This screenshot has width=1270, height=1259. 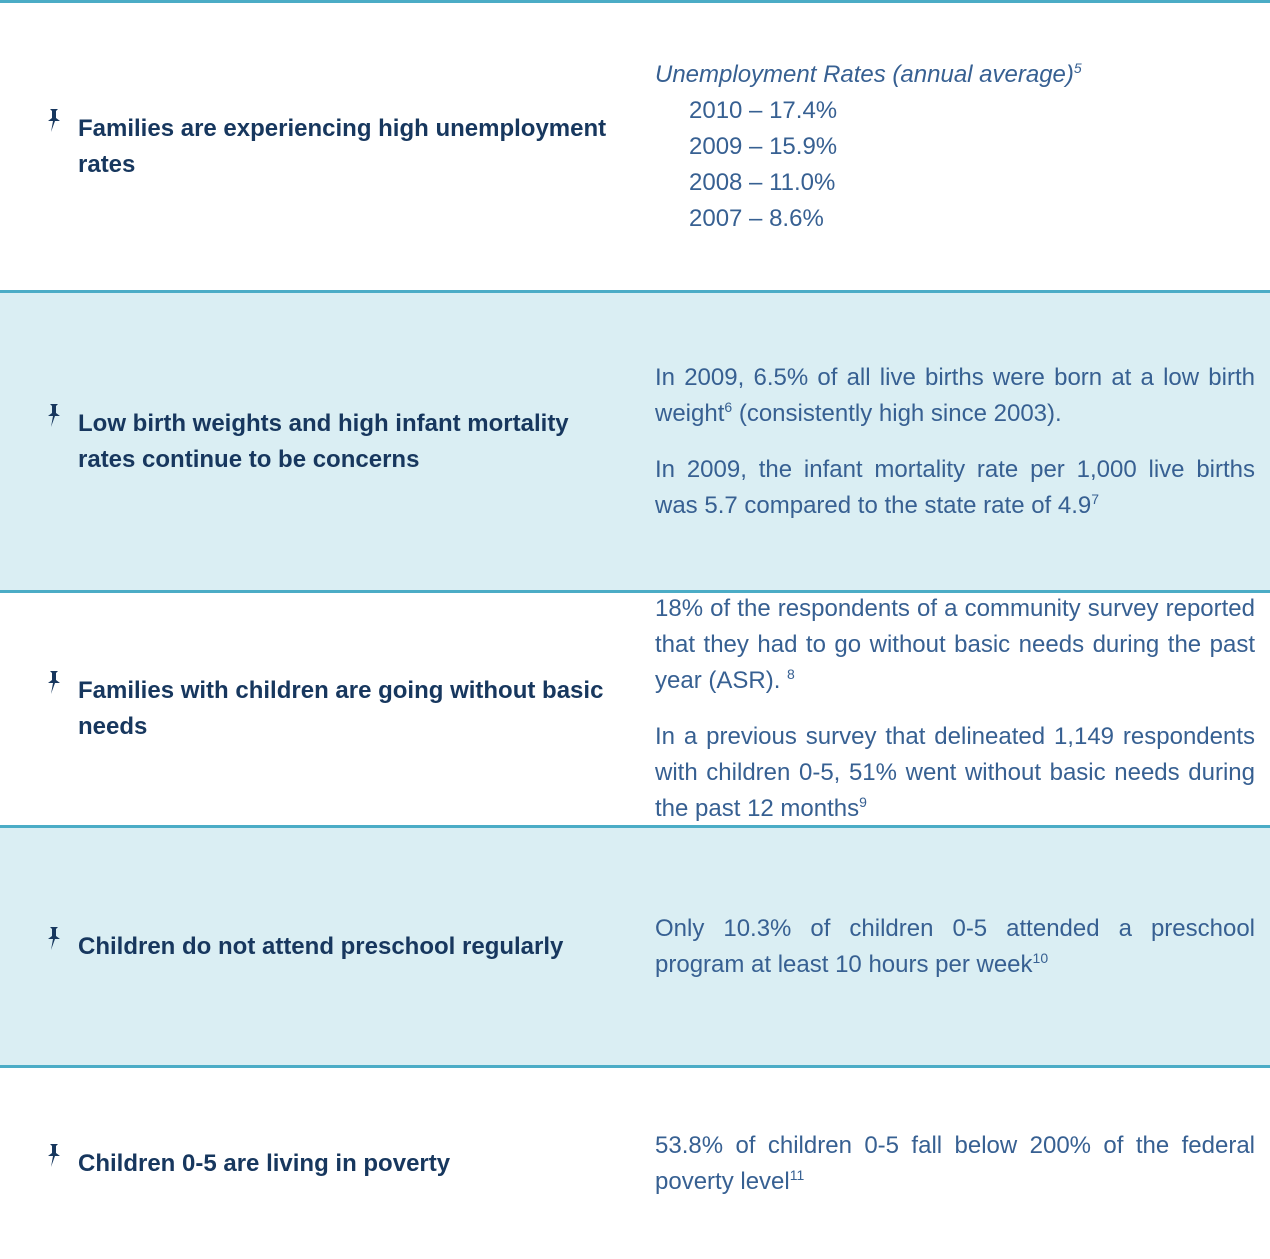 I want to click on footnote-ref: 7, so click(x=1095, y=498).